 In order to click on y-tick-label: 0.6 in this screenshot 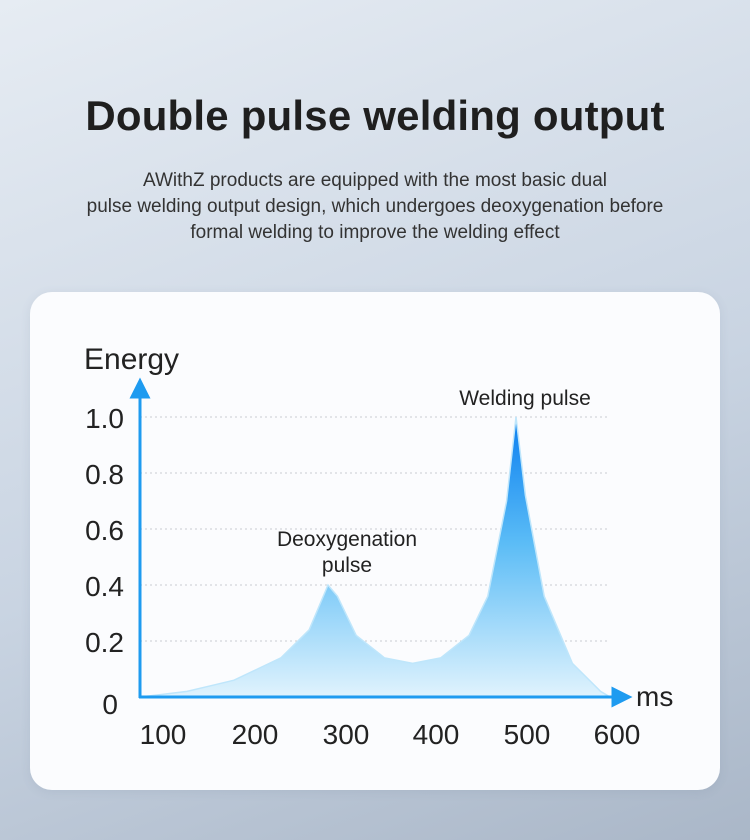, I will do `click(104, 530)`.